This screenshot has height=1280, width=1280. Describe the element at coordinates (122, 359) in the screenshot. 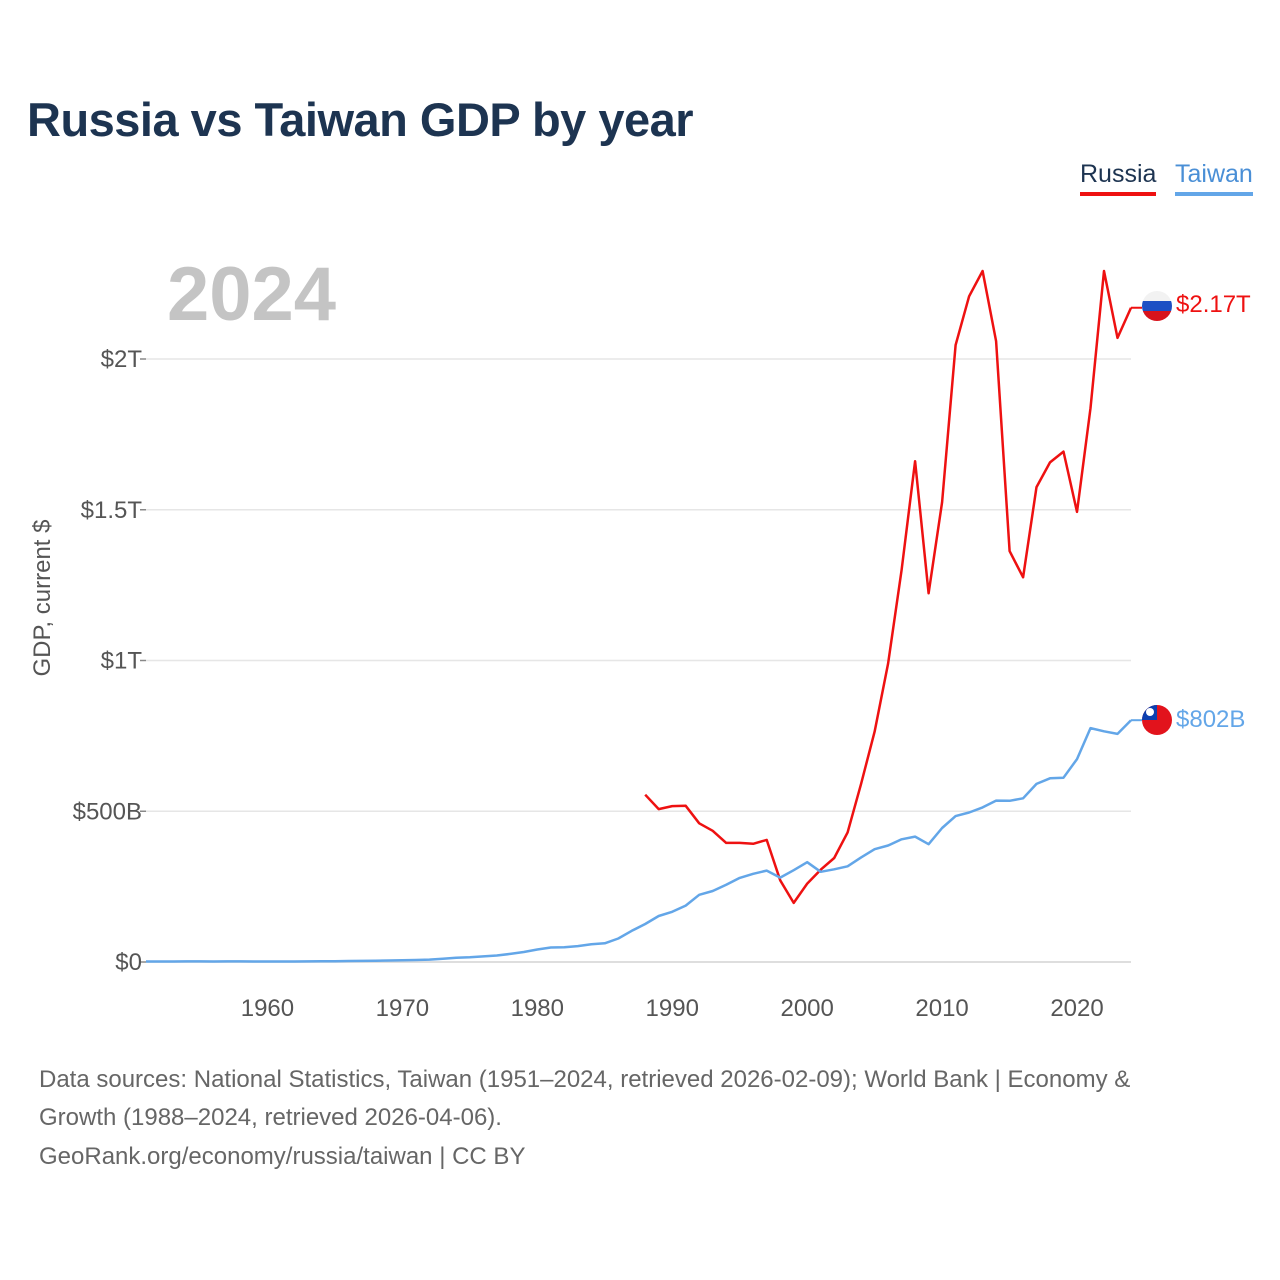

I see `y-tick-label: $2T` at that location.